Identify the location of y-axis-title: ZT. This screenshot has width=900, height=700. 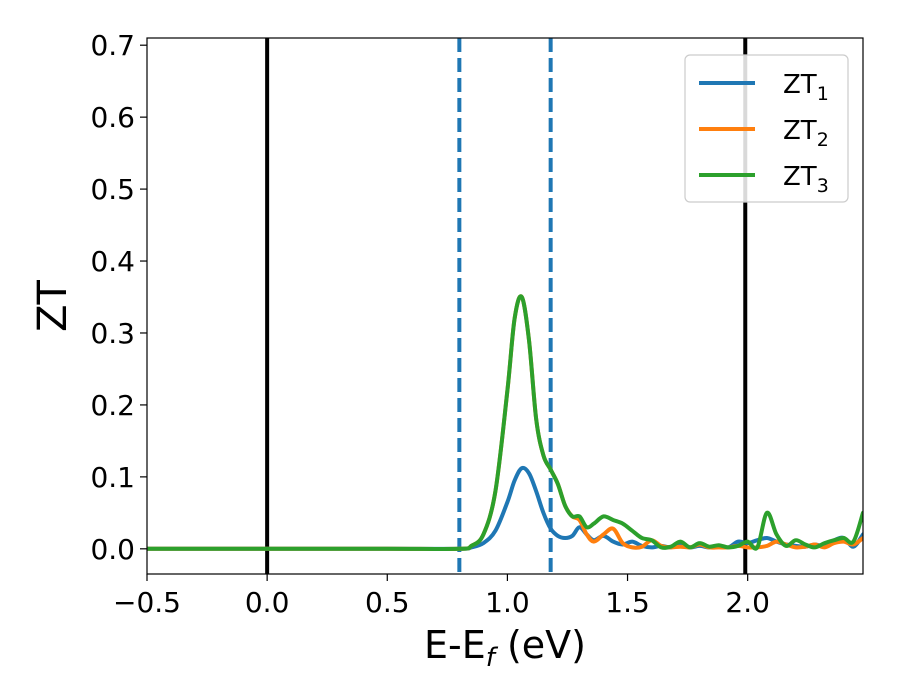
(53, 306).